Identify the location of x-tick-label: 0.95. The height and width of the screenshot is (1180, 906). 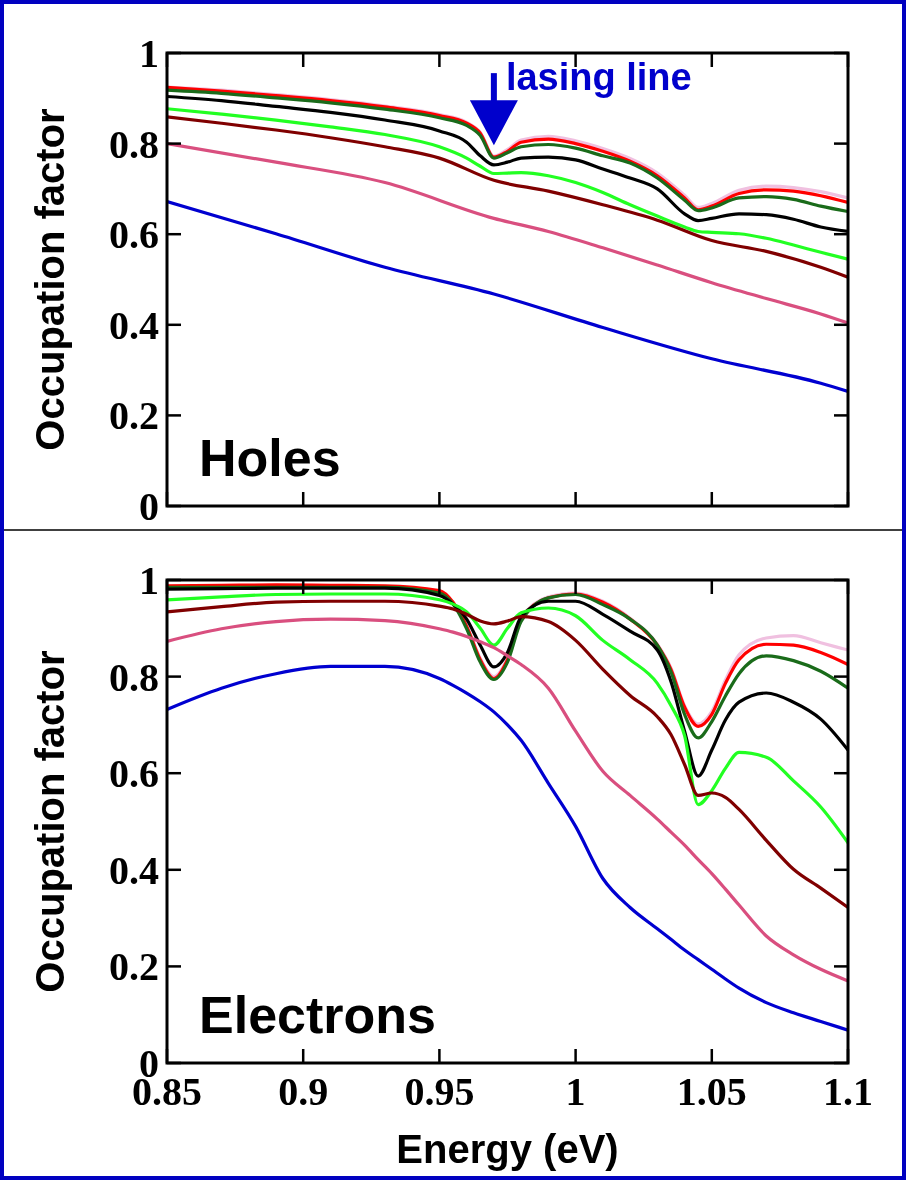
(439, 1091).